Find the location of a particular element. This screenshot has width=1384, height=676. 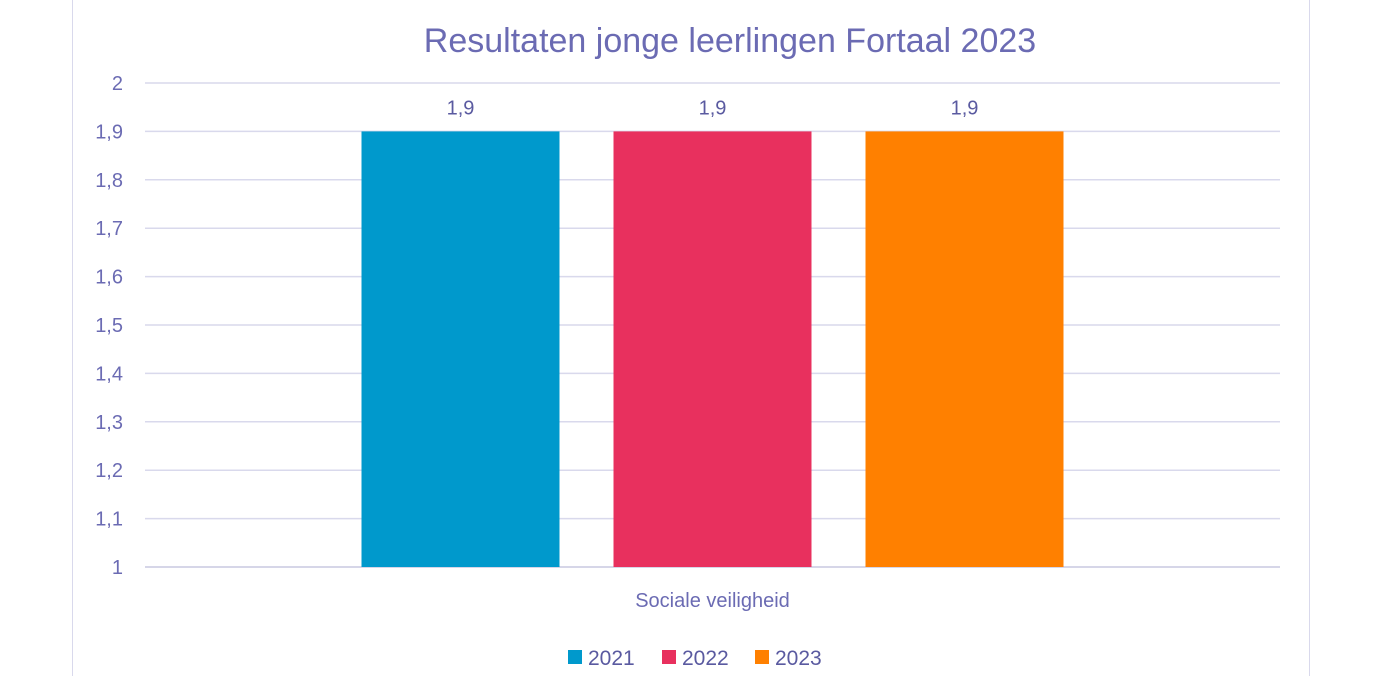

bar-2023 is located at coordinates (964, 349).